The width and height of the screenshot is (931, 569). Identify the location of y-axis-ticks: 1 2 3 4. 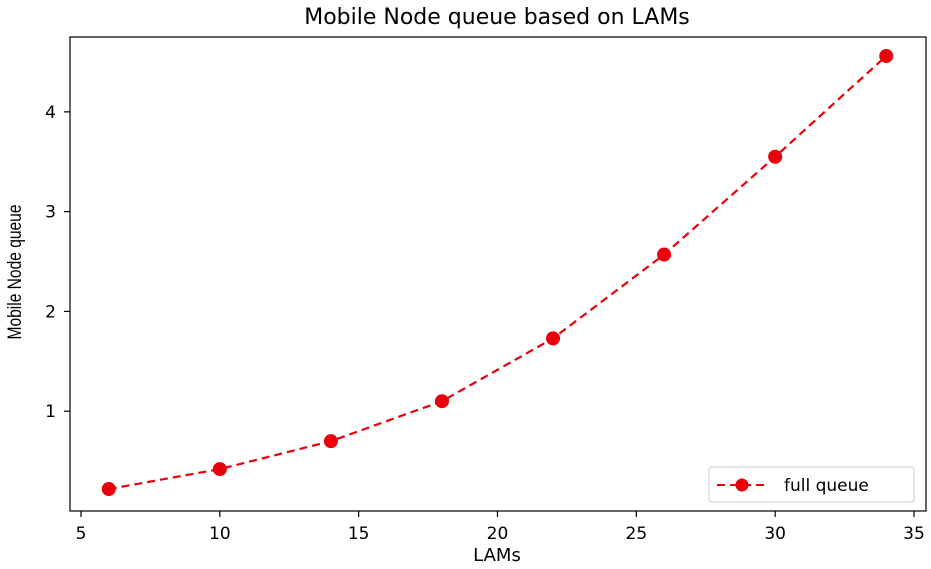
(57, 262).